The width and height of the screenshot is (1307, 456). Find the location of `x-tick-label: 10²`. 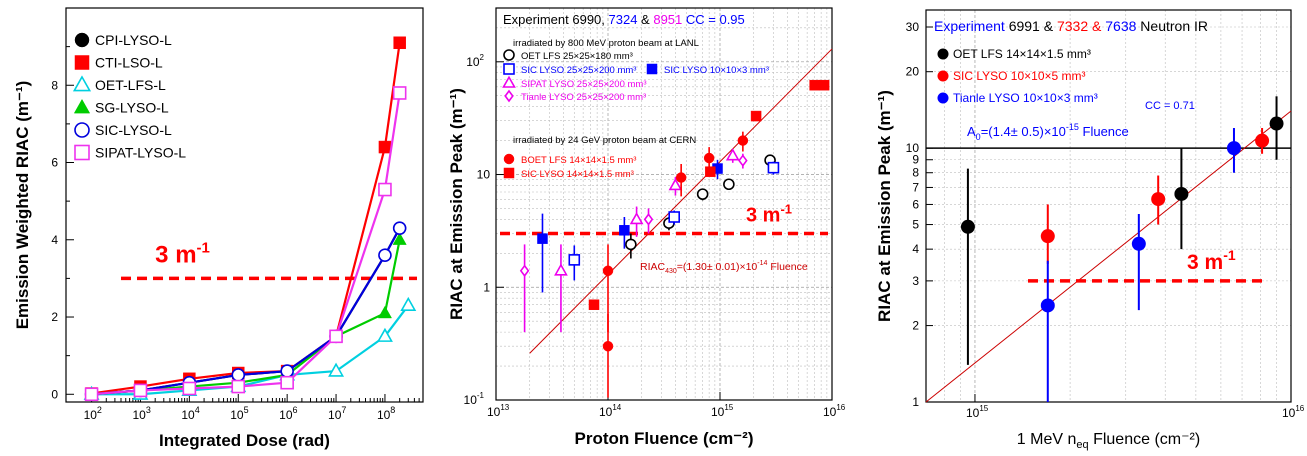

x-tick-label: 10² is located at coordinates (93, 413).